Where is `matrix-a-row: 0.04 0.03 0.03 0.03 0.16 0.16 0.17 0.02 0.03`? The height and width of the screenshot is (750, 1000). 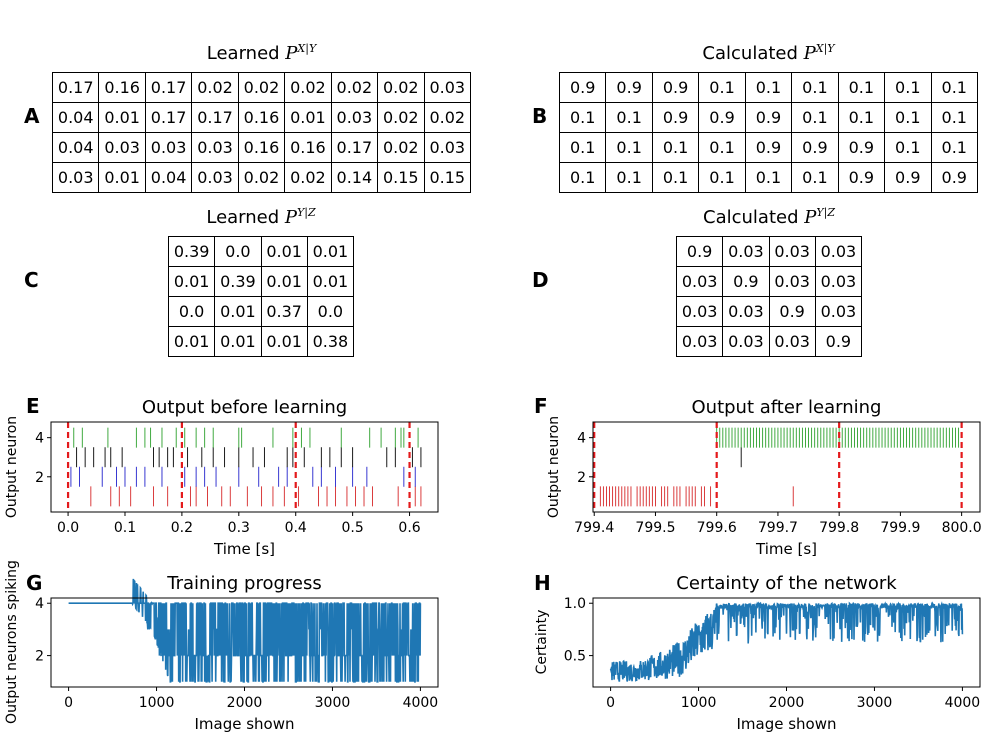 matrix-a-row: 0.04 0.03 0.03 0.03 0.16 0.16 0.17 0.02 0.03 is located at coordinates (261, 147).